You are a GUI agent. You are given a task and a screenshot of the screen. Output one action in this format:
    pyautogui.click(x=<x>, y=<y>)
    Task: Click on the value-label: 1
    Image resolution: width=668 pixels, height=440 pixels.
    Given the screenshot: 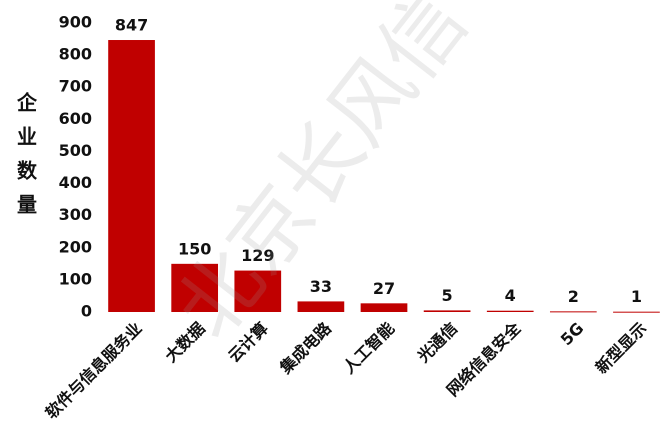 What is the action you would take?
    pyautogui.click(x=636, y=296)
    